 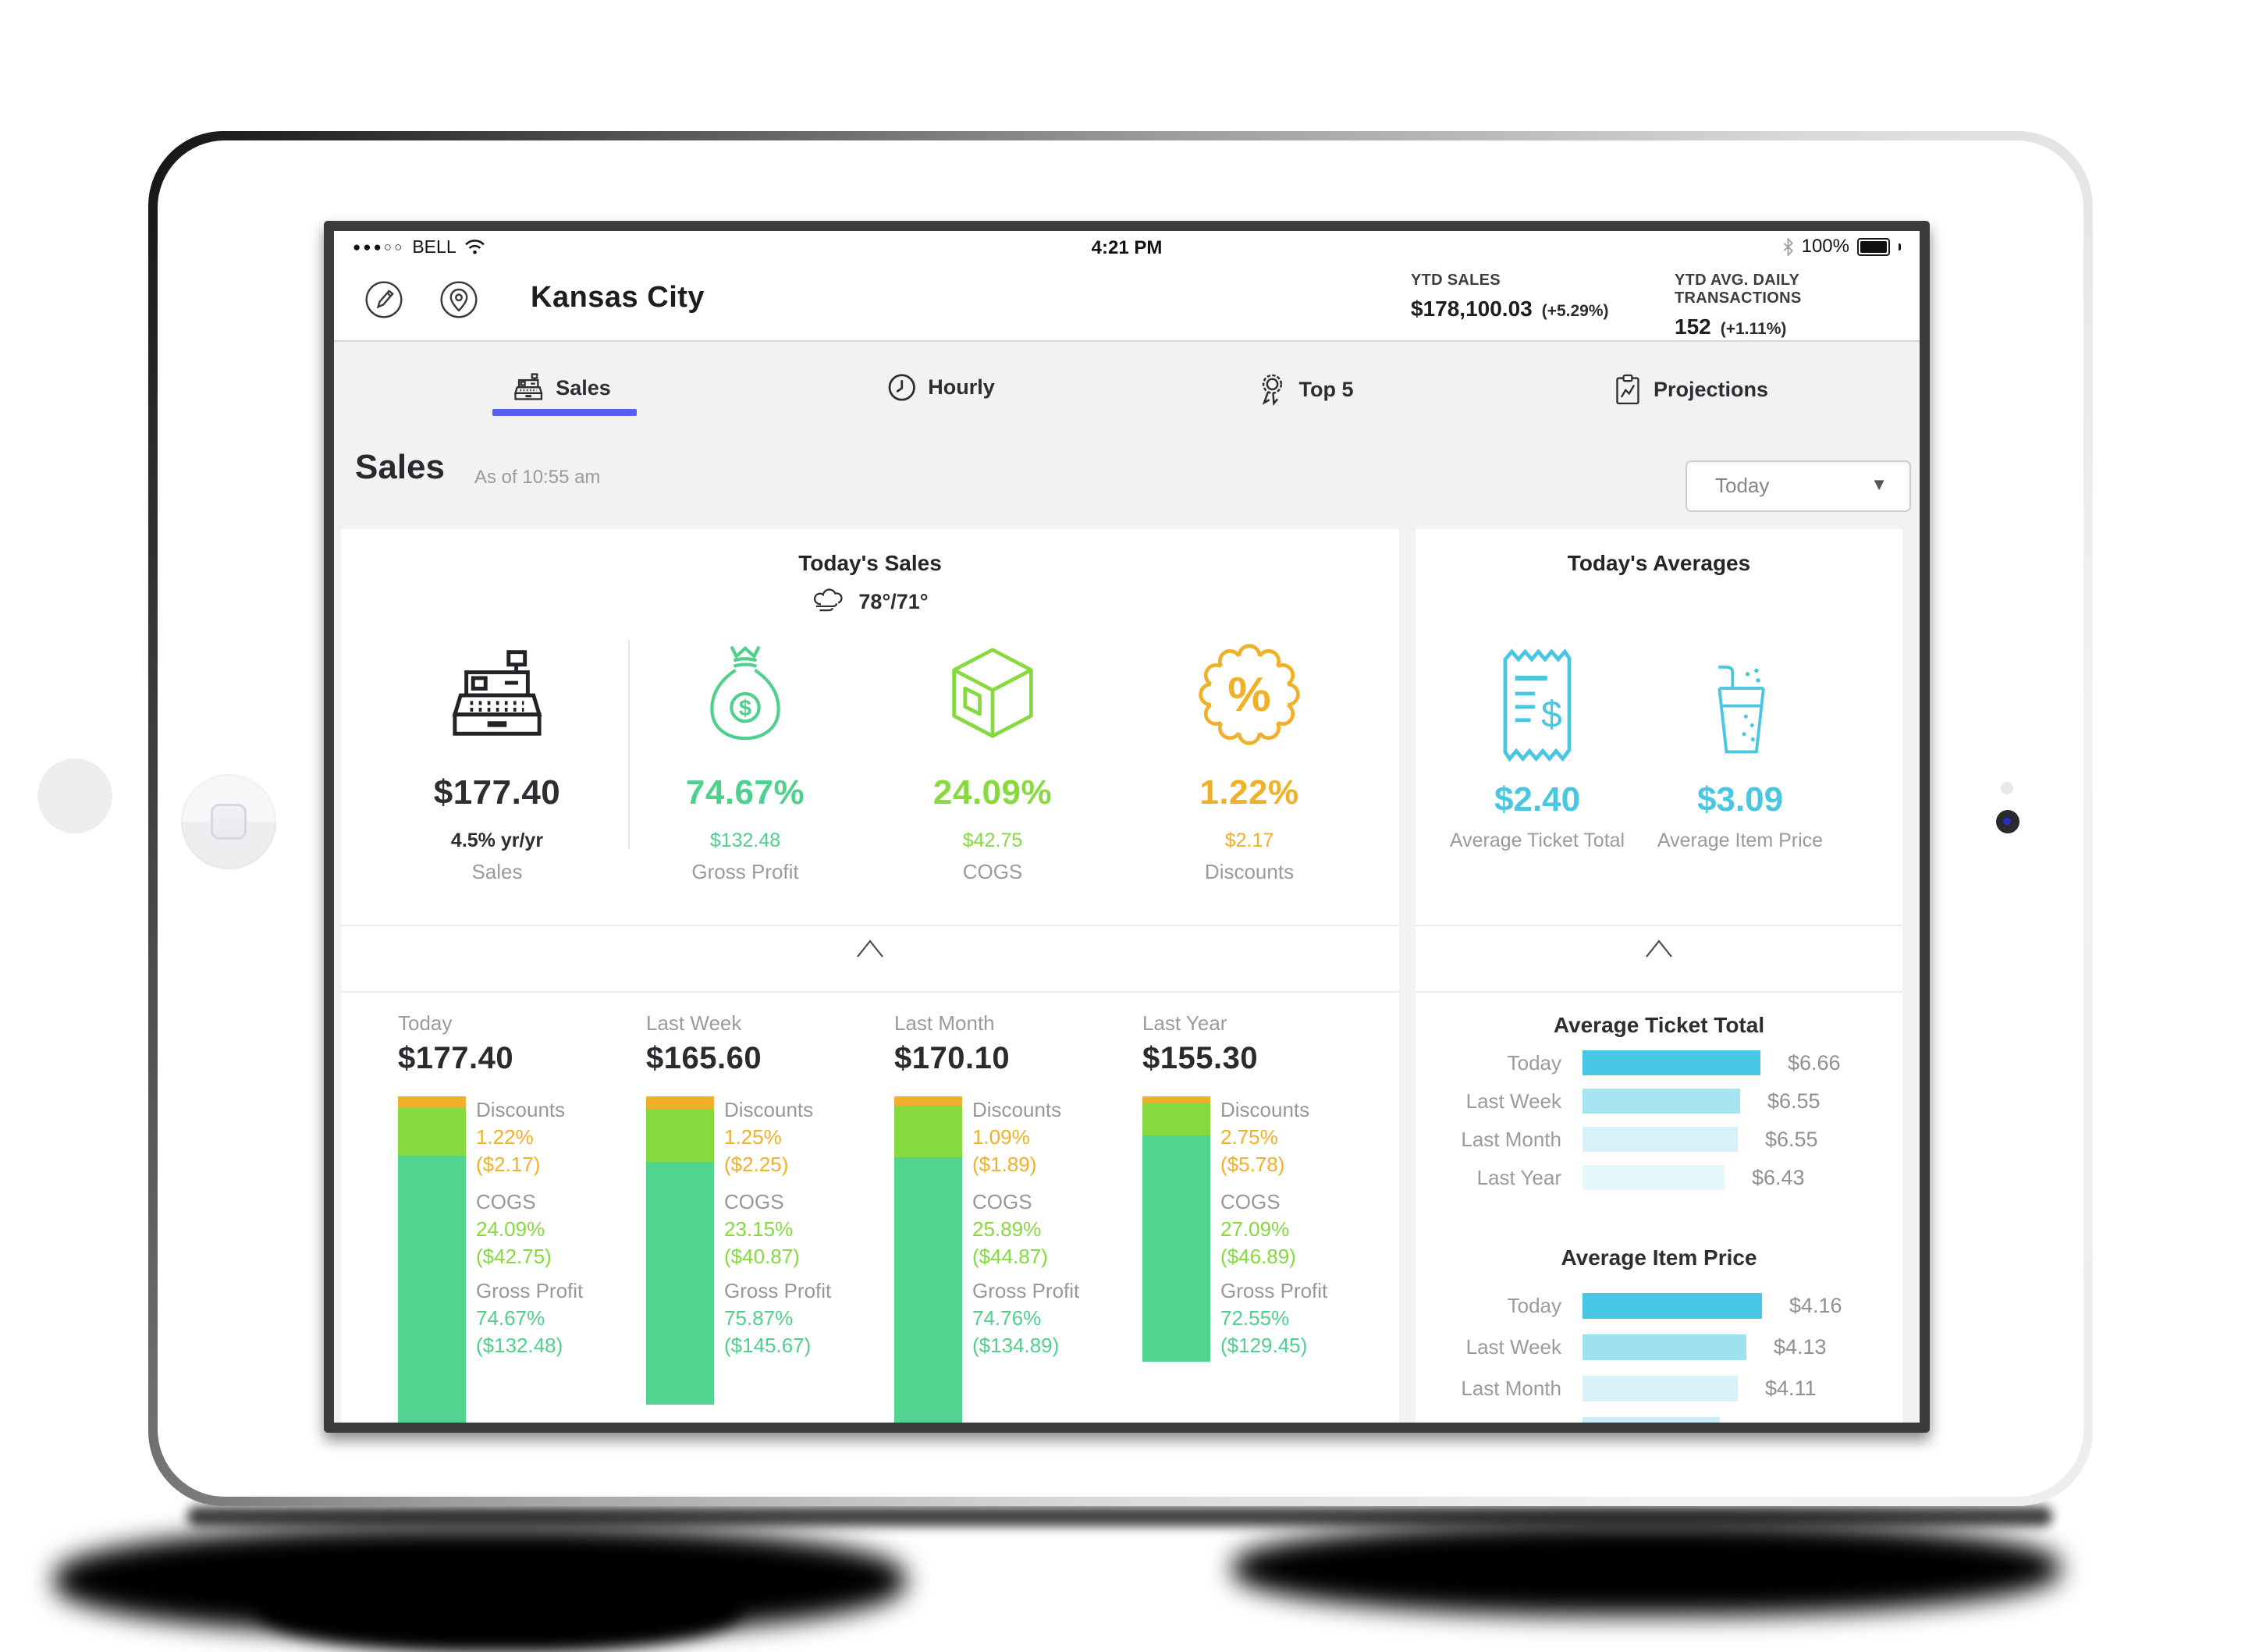 I want to click on legend-gp-pct: 72.55%, so click(x=1255, y=1318).